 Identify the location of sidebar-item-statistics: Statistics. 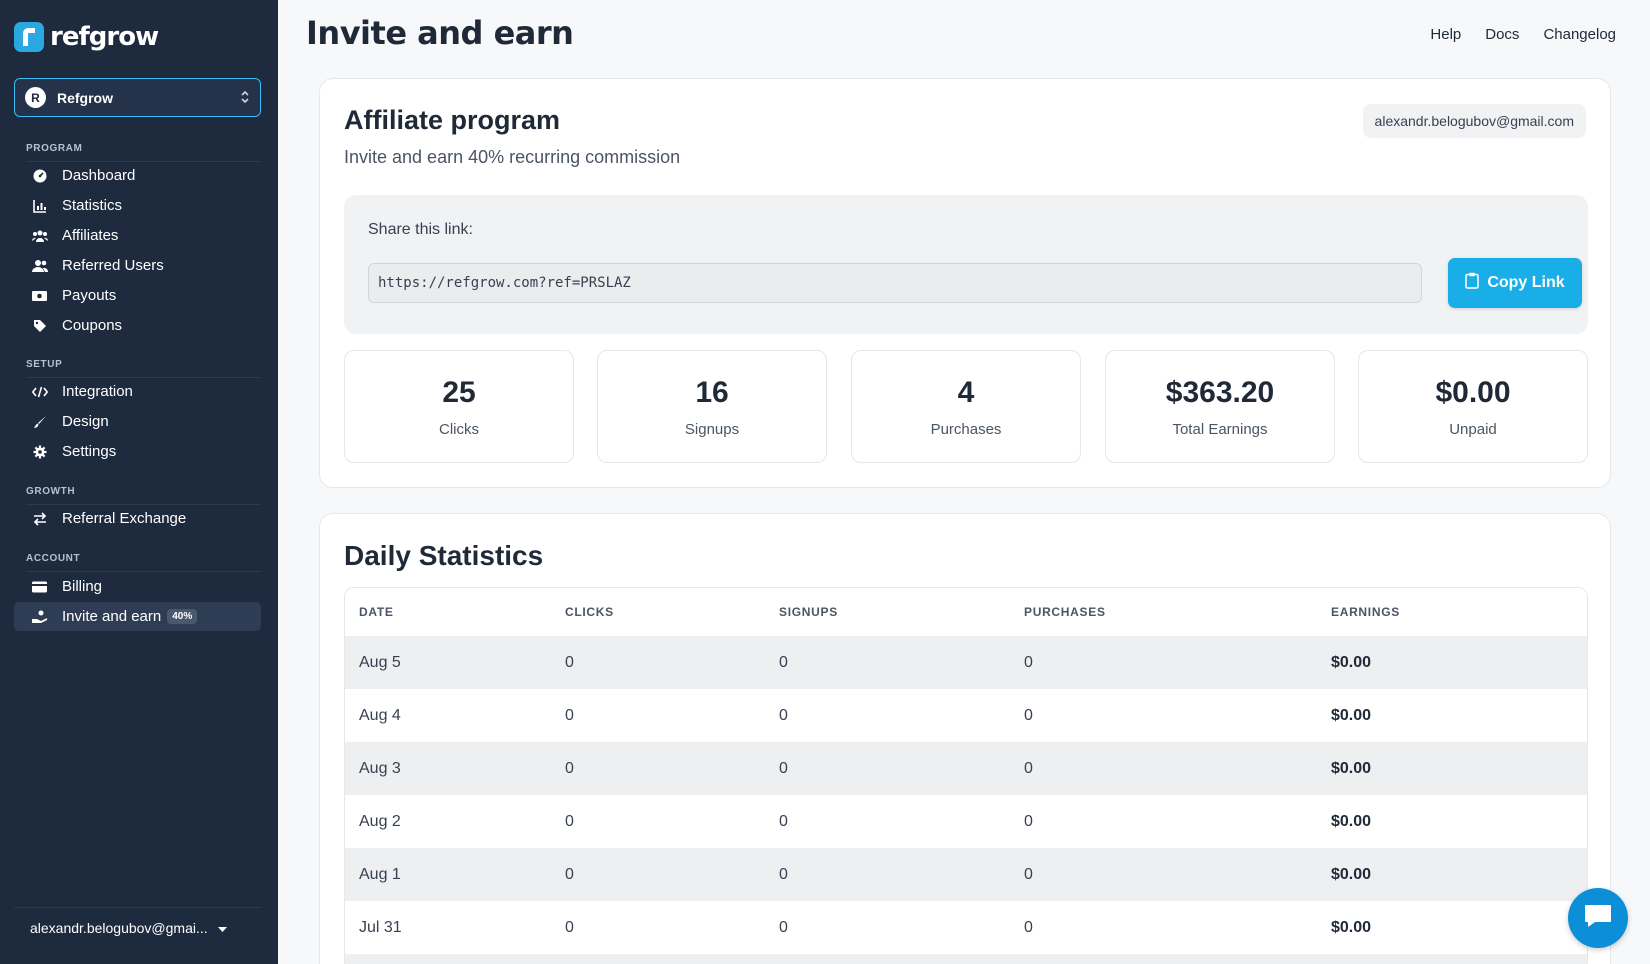
(137, 205).